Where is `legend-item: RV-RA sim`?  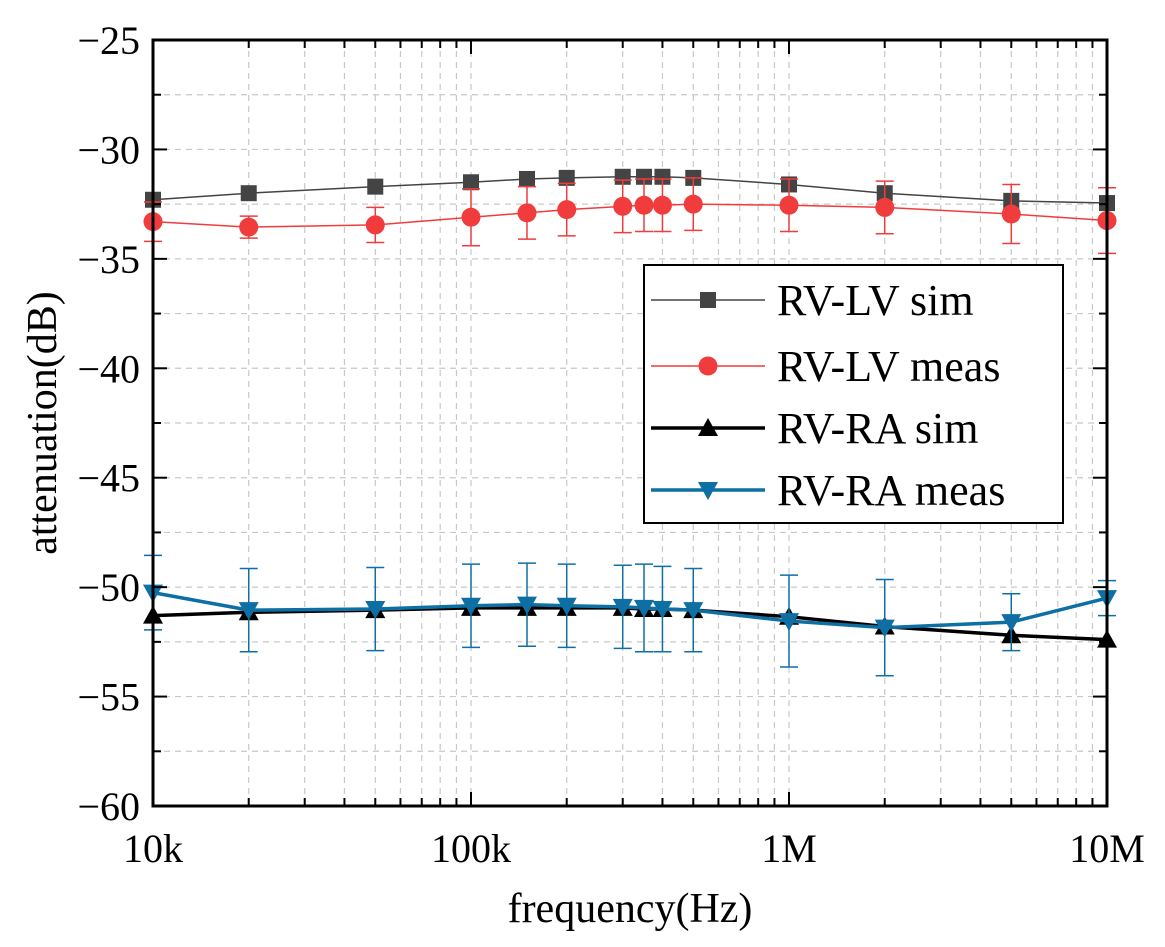
legend-item: RV-RA sim is located at coordinates (814, 428).